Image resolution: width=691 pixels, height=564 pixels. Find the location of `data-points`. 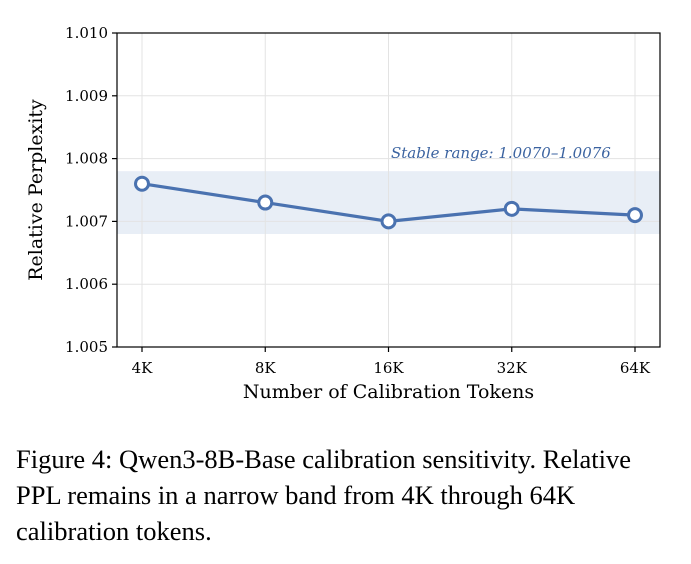

data-points is located at coordinates (388, 202).